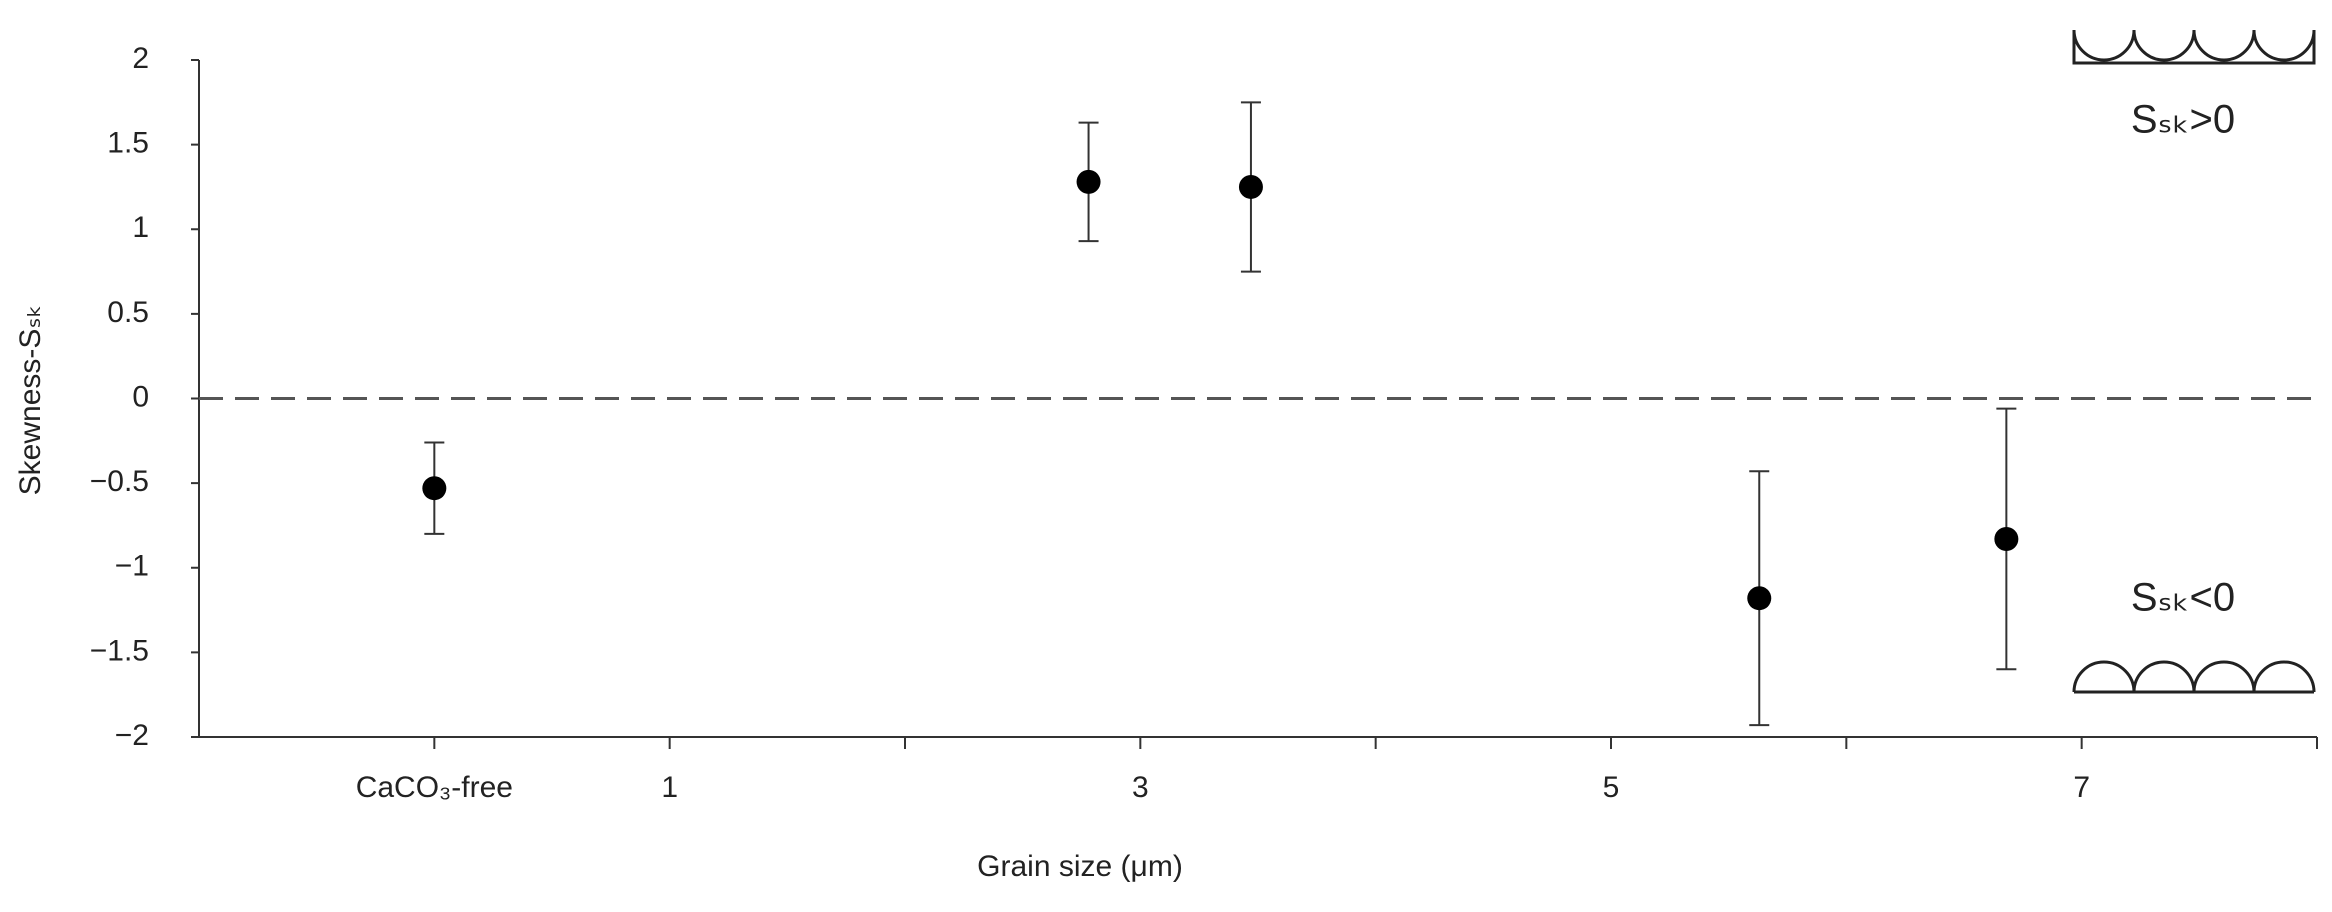 The height and width of the screenshot is (912, 2332). I want to click on x-tick-label: 5, so click(1611, 787).